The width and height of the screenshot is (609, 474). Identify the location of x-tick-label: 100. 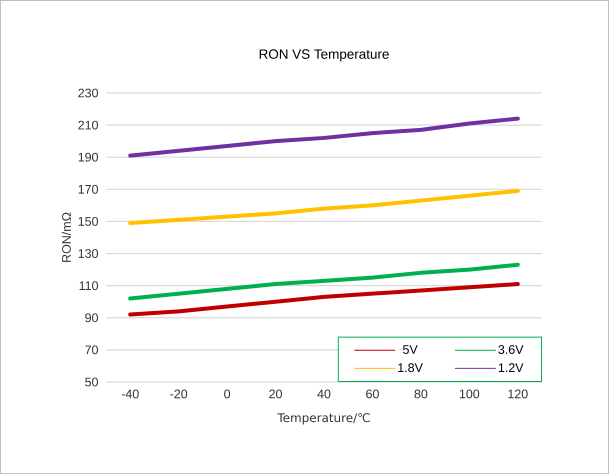
(470, 394).